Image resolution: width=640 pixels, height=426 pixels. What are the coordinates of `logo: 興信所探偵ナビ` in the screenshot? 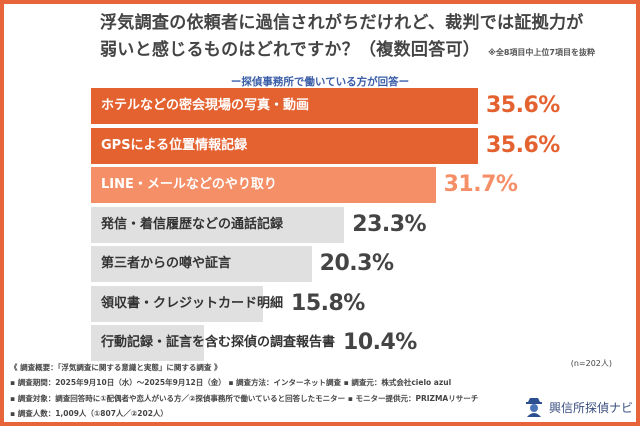 It's located at (579, 407).